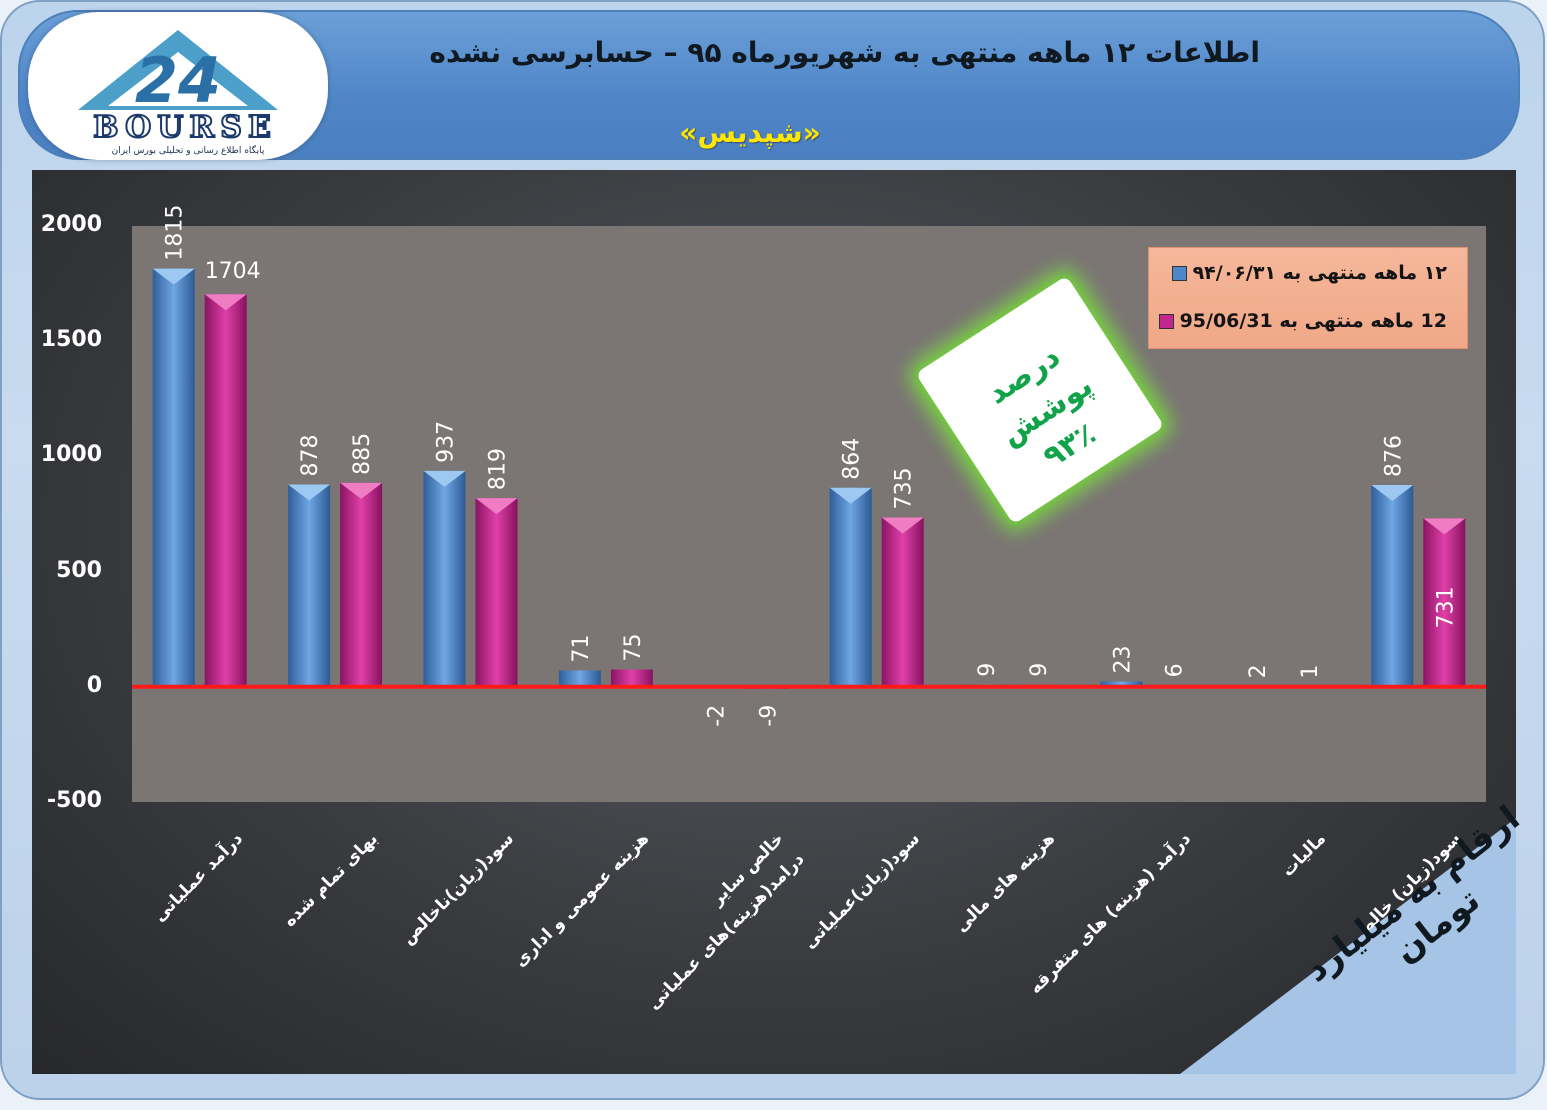  What do you see at coordinates (188, 151) in the screenshot?
I see `logo-caption: پایگاه اطلاع رسانی و تحلیلی بورس ایران` at bounding box center [188, 151].